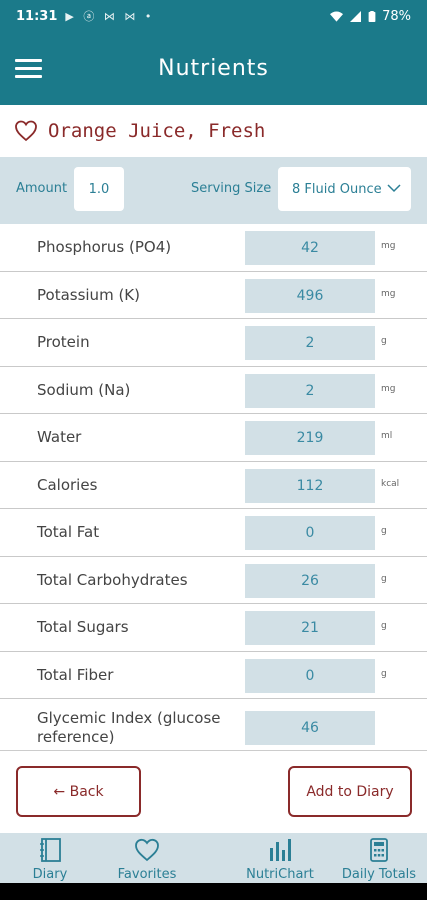 This screenshot has height=900, width=427. I want to click on nutrient-name: Phosphorus (PO4), so click(104, 247).